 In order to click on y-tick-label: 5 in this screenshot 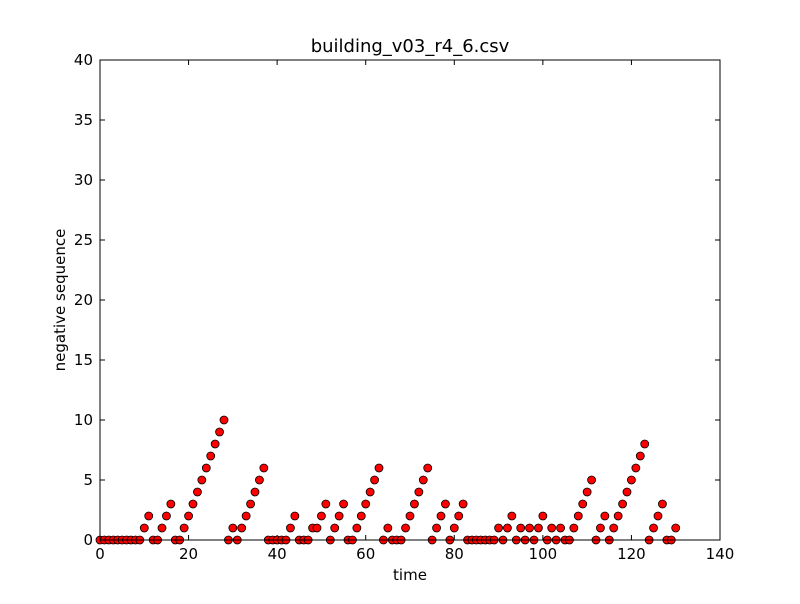, I will do `click(88, 480)`.